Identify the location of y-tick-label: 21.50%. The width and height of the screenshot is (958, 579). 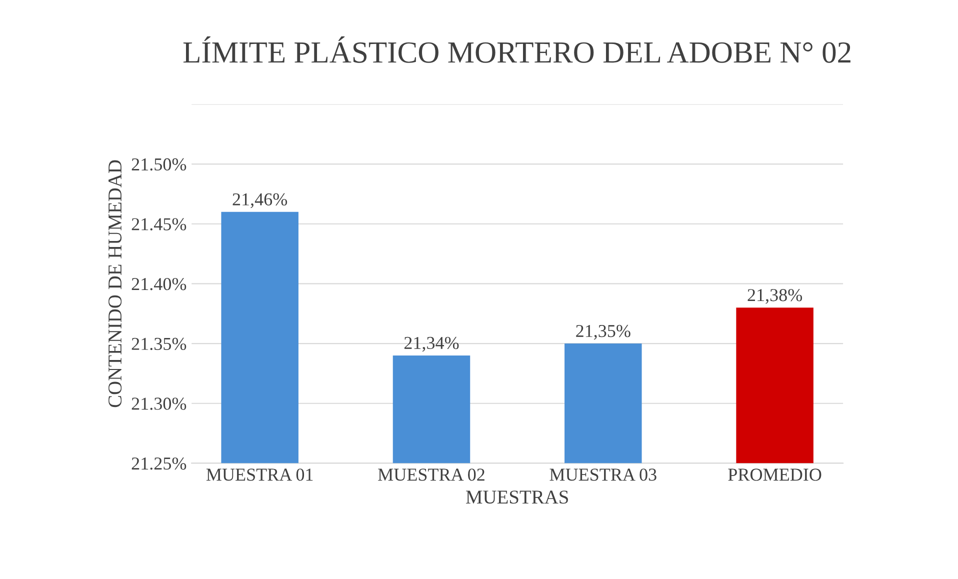
(159, 164).